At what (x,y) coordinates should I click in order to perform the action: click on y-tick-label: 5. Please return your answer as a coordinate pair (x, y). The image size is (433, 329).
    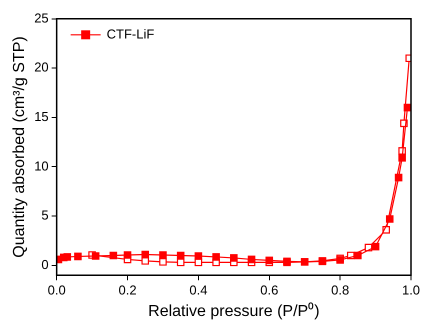
    Looking at the image, I should click on (45, 215).